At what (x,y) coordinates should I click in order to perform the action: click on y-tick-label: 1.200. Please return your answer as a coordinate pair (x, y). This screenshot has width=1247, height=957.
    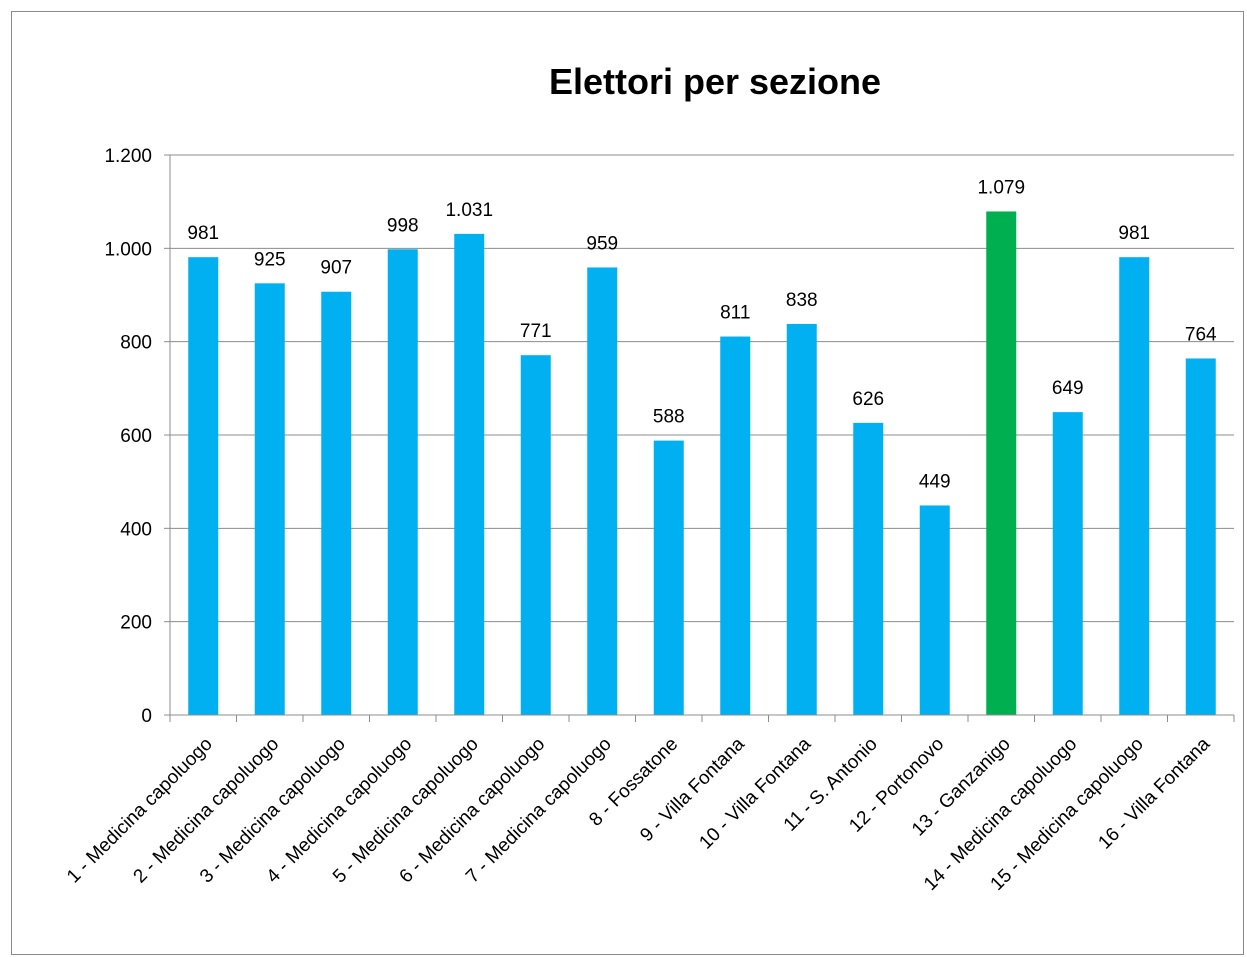
    Looking at the image, I should click on (128, 156).